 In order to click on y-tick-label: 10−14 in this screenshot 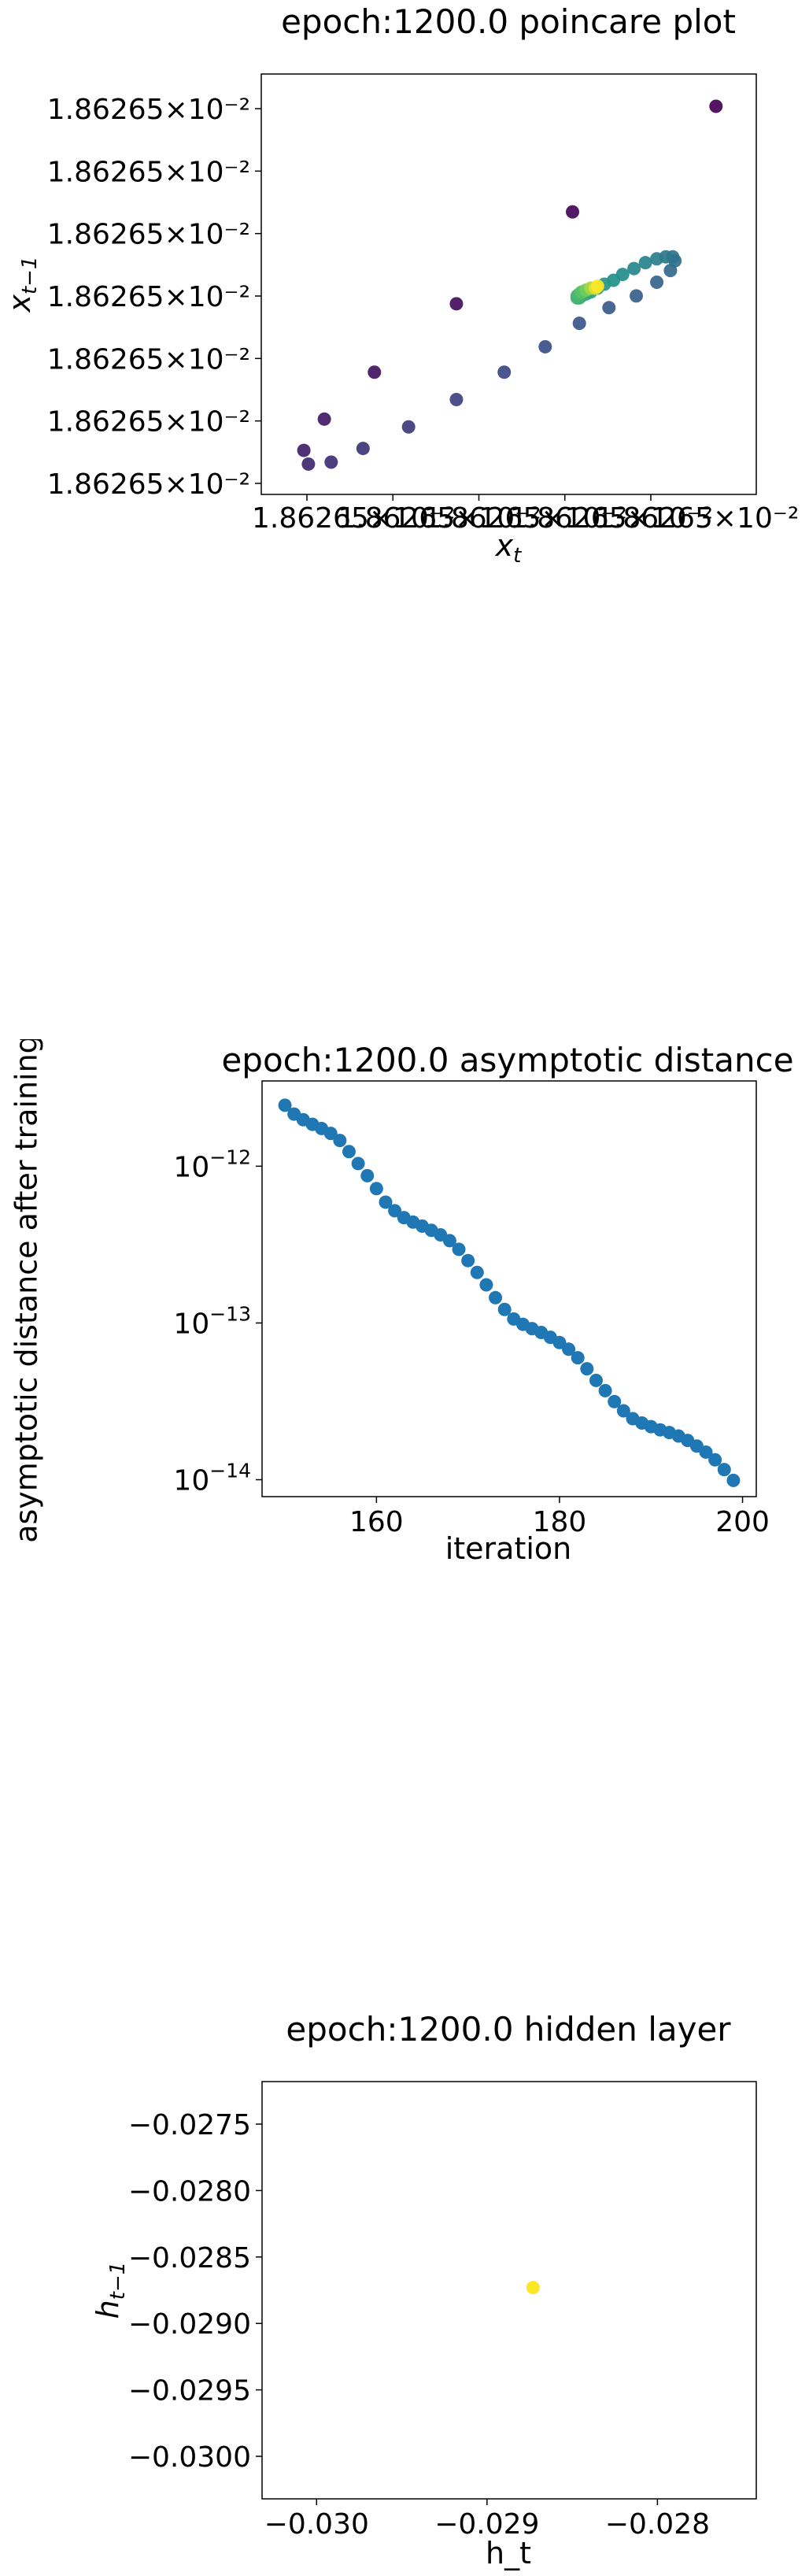, I will do `click(212, 1478)`.